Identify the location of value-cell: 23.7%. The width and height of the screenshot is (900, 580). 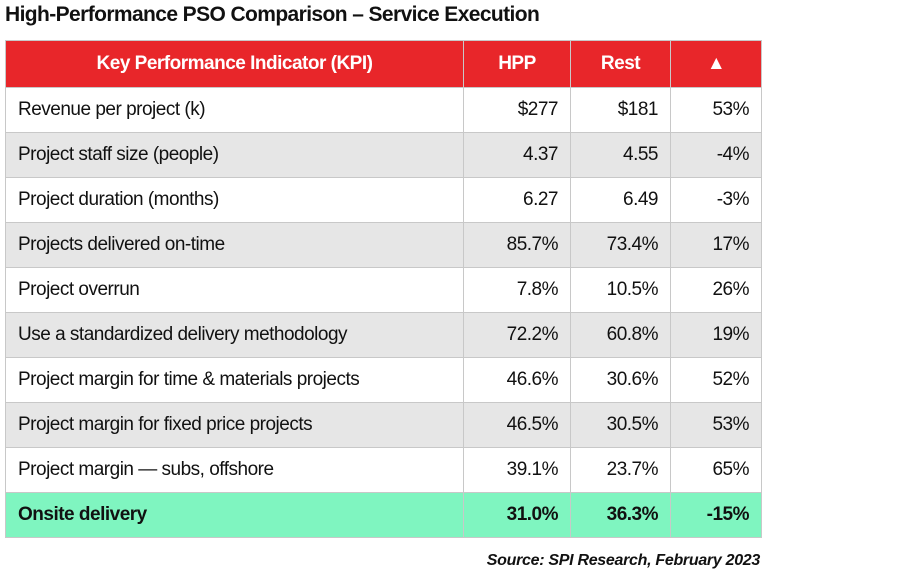
(620, 470).